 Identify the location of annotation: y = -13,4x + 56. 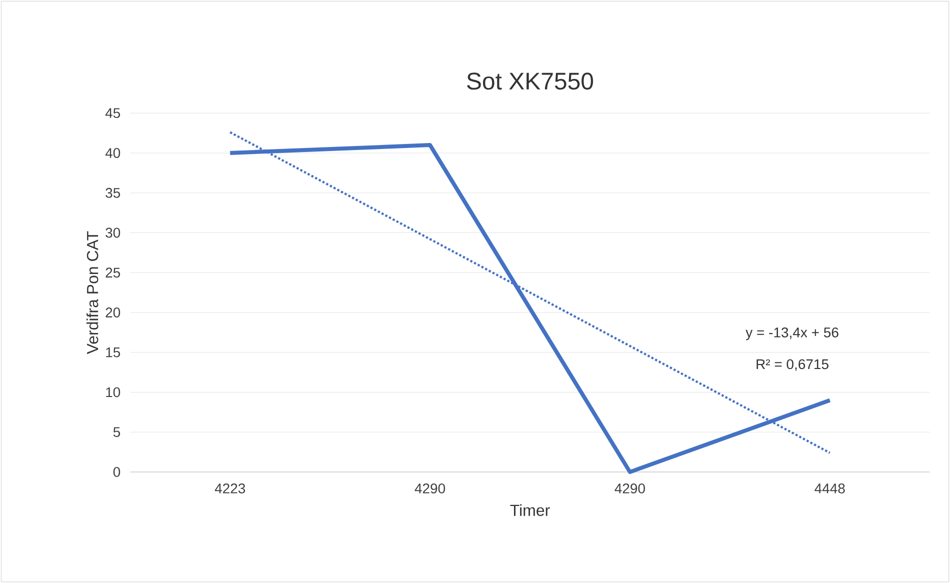
(792, 333).